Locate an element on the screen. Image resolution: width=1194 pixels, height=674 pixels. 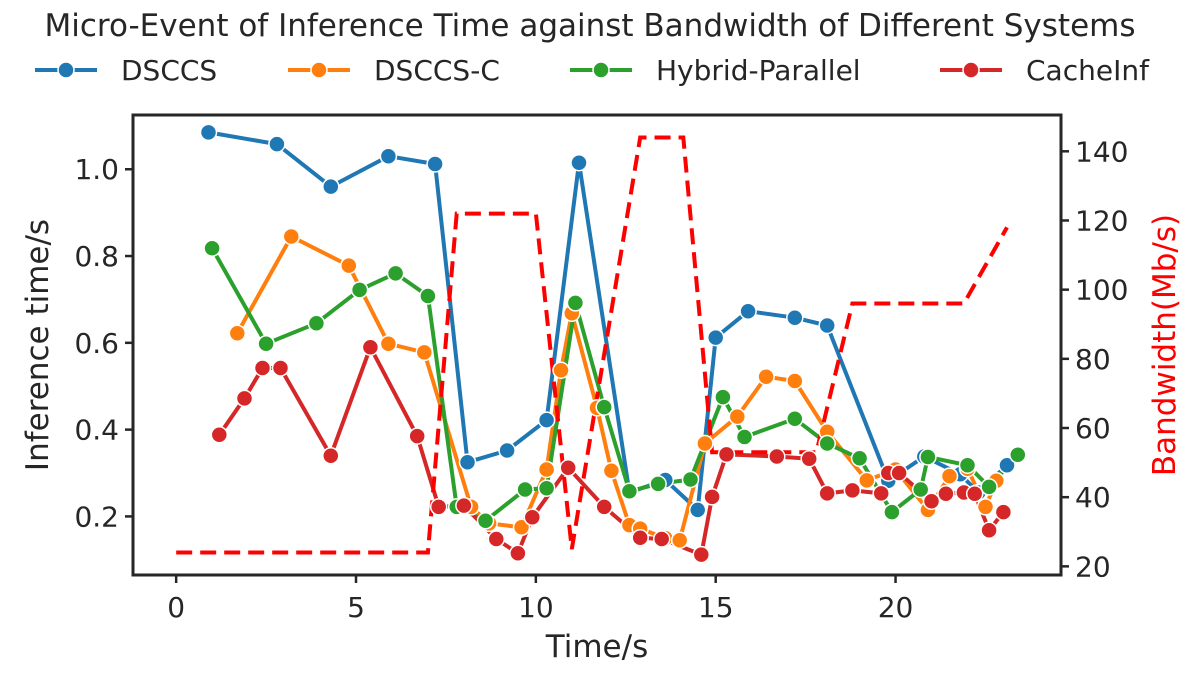
y-axis-right: 20 40 60 80 100 120 140 is located at coordinates (1094, 359).